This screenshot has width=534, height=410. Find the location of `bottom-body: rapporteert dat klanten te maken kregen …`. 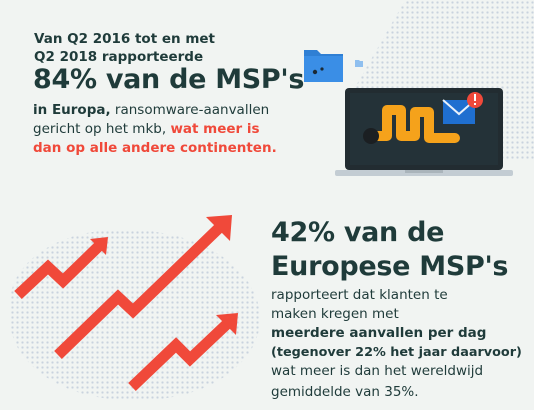

bottom-body: rapporteert dat klanten te maken kregen … is located at coordinates (402, 344).